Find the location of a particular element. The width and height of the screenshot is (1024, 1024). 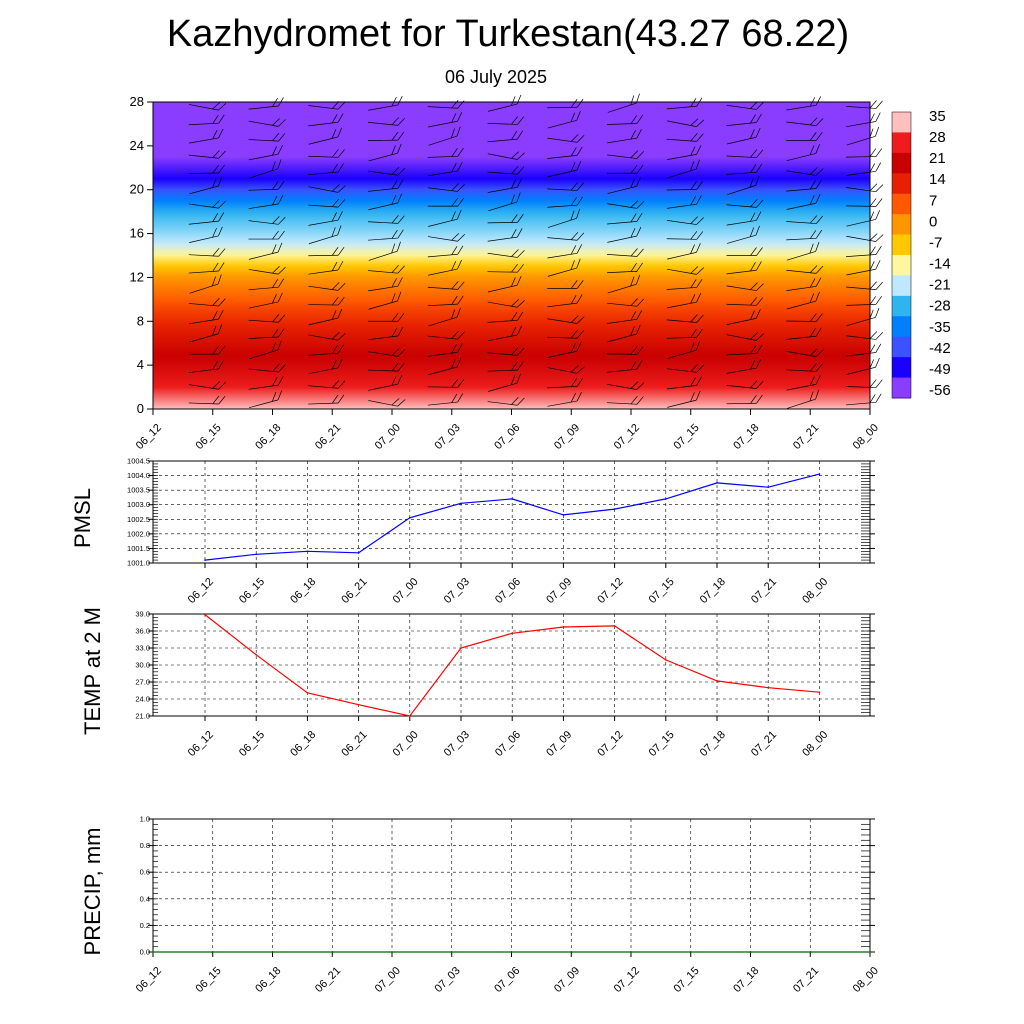

colorbar-swatch is located at coordinates (901, 286).